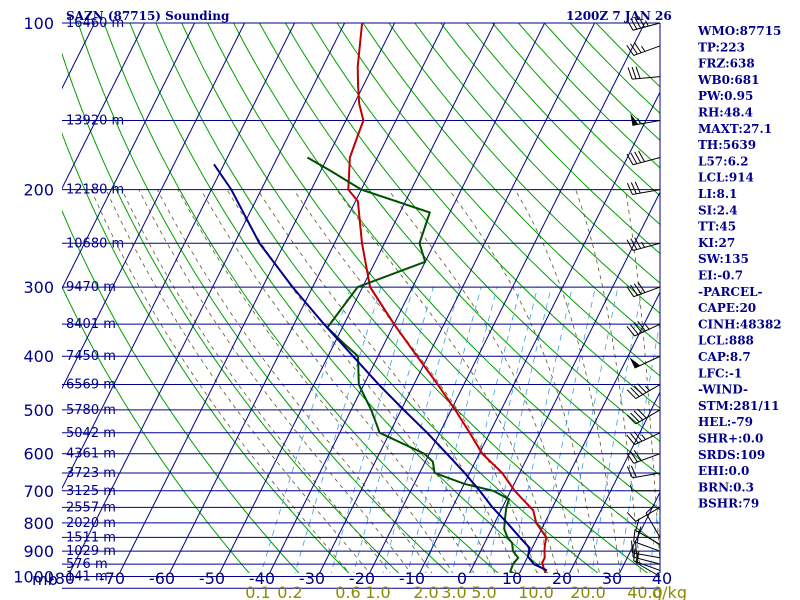 Image resolution: width=800 pixels, height=600 pixels. I want to click on temperature-tick-label: -10, so click(412, 578).